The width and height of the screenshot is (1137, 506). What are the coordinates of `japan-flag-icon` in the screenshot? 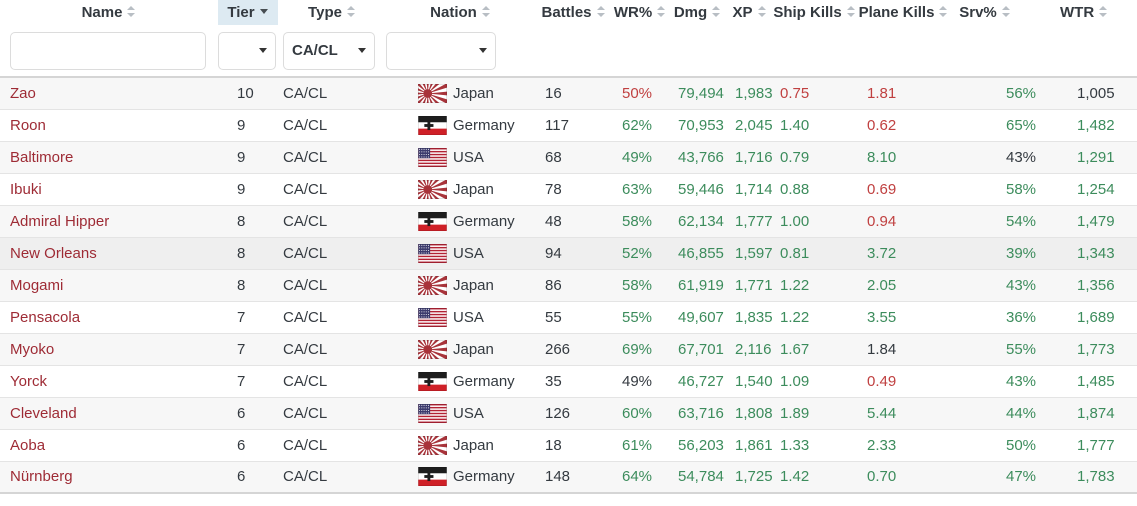 It's located at (427, 348).